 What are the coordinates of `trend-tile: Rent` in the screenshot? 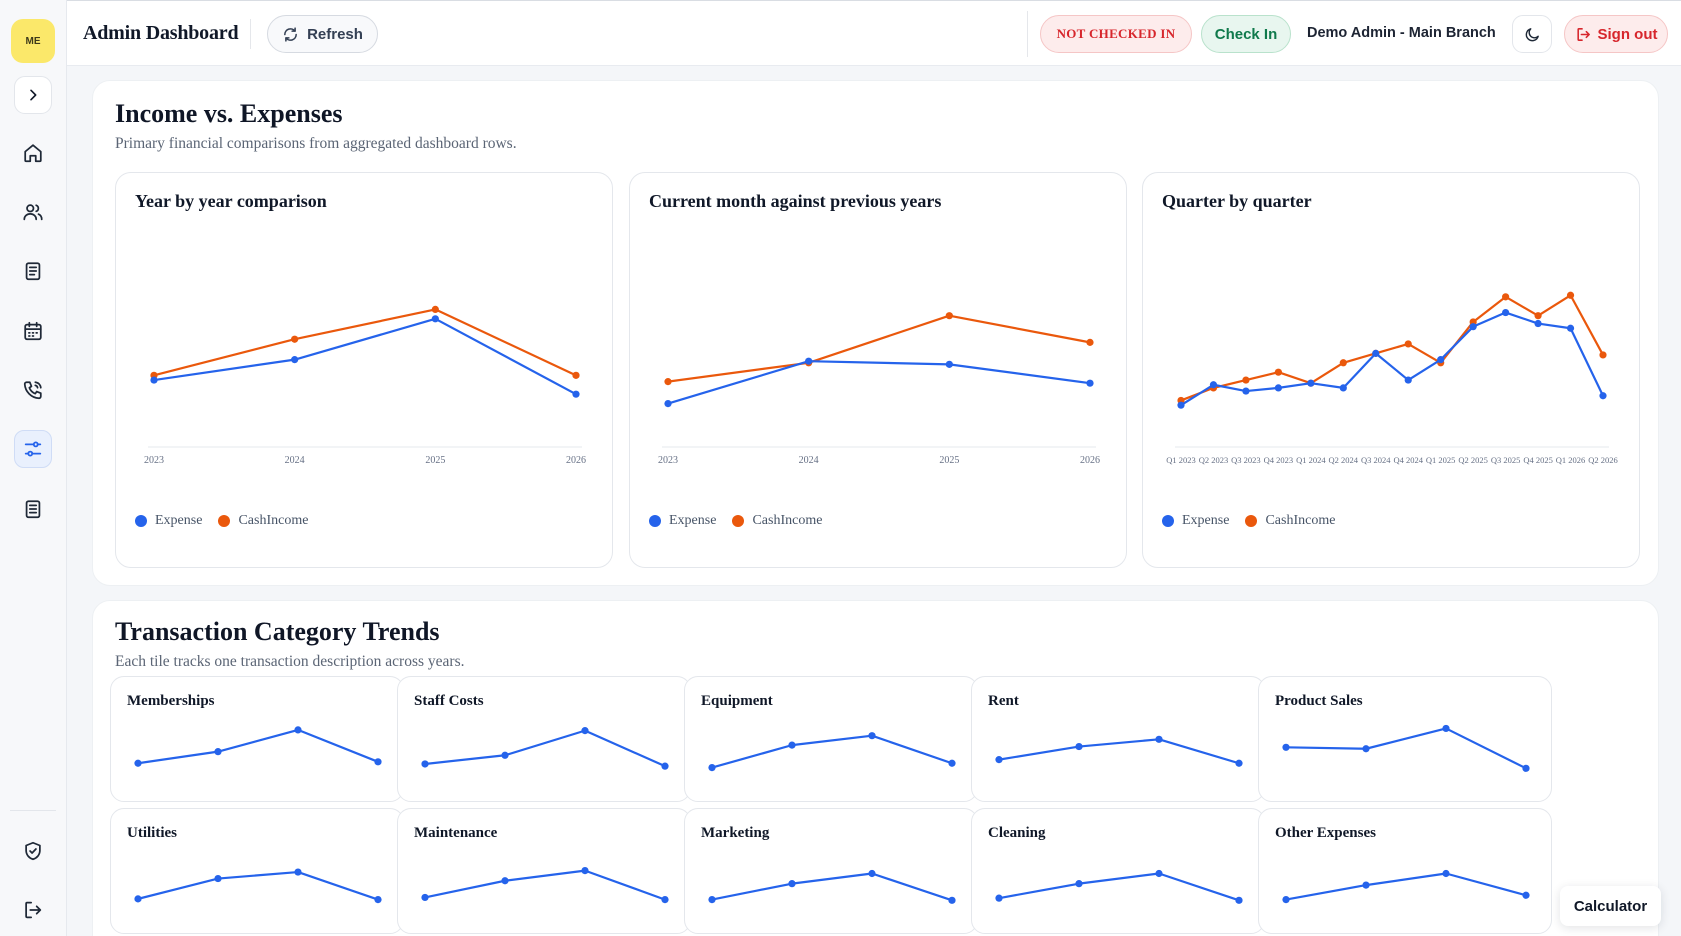 It's located at (1118, 739).